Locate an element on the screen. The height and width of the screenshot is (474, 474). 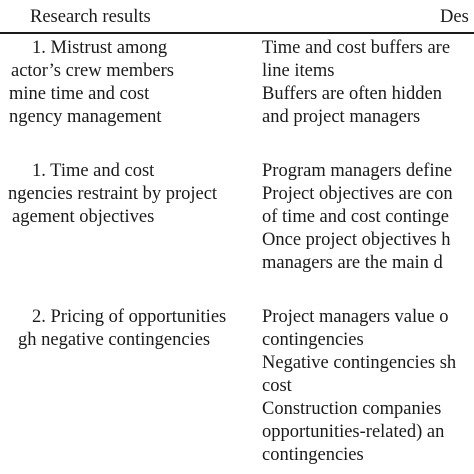
text-line: 2. Pricing of opportunities is located at coordinates (129, 317).